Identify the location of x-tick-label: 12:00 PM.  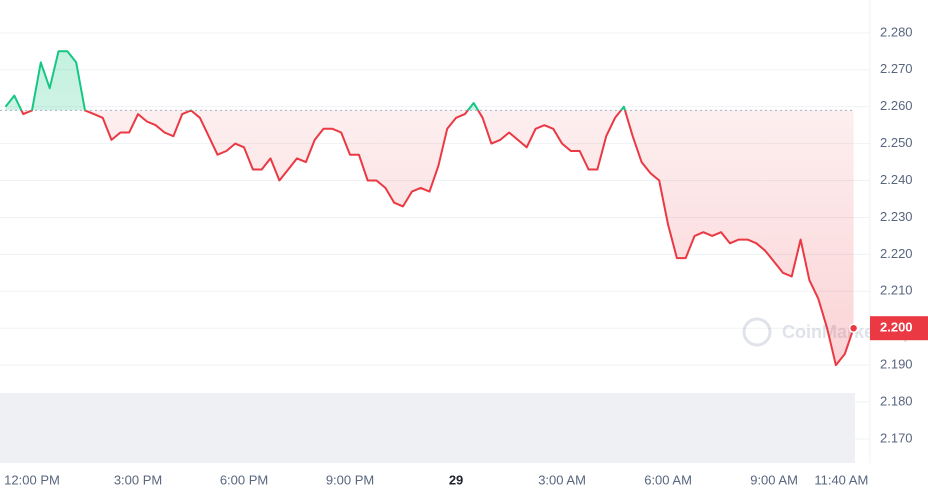
(32, 479).